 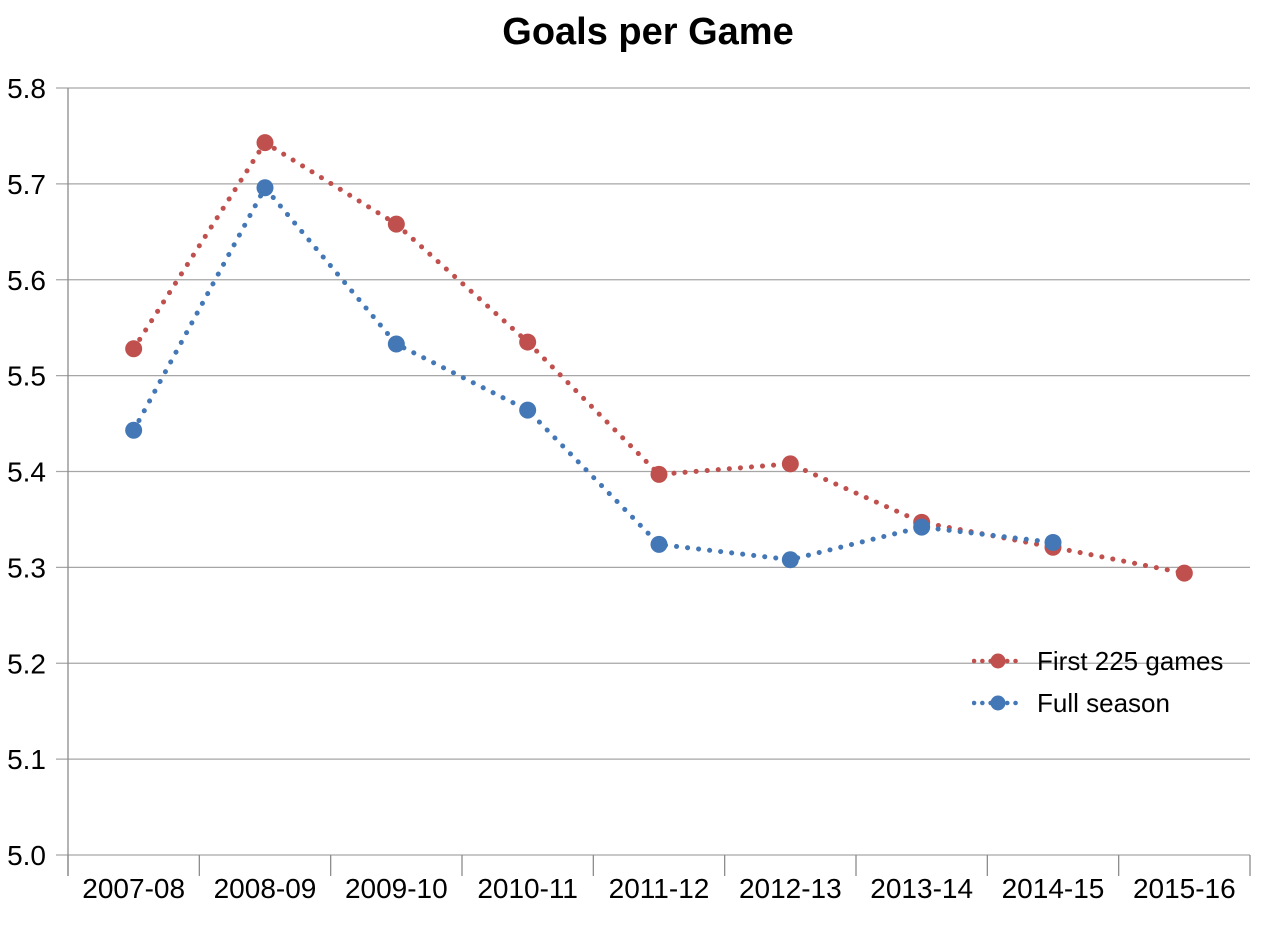 What do you see at coordinates (790, 888) in the screenshot?
I see `x-tick-label: 2012-13` at bounding box center [790, 888].